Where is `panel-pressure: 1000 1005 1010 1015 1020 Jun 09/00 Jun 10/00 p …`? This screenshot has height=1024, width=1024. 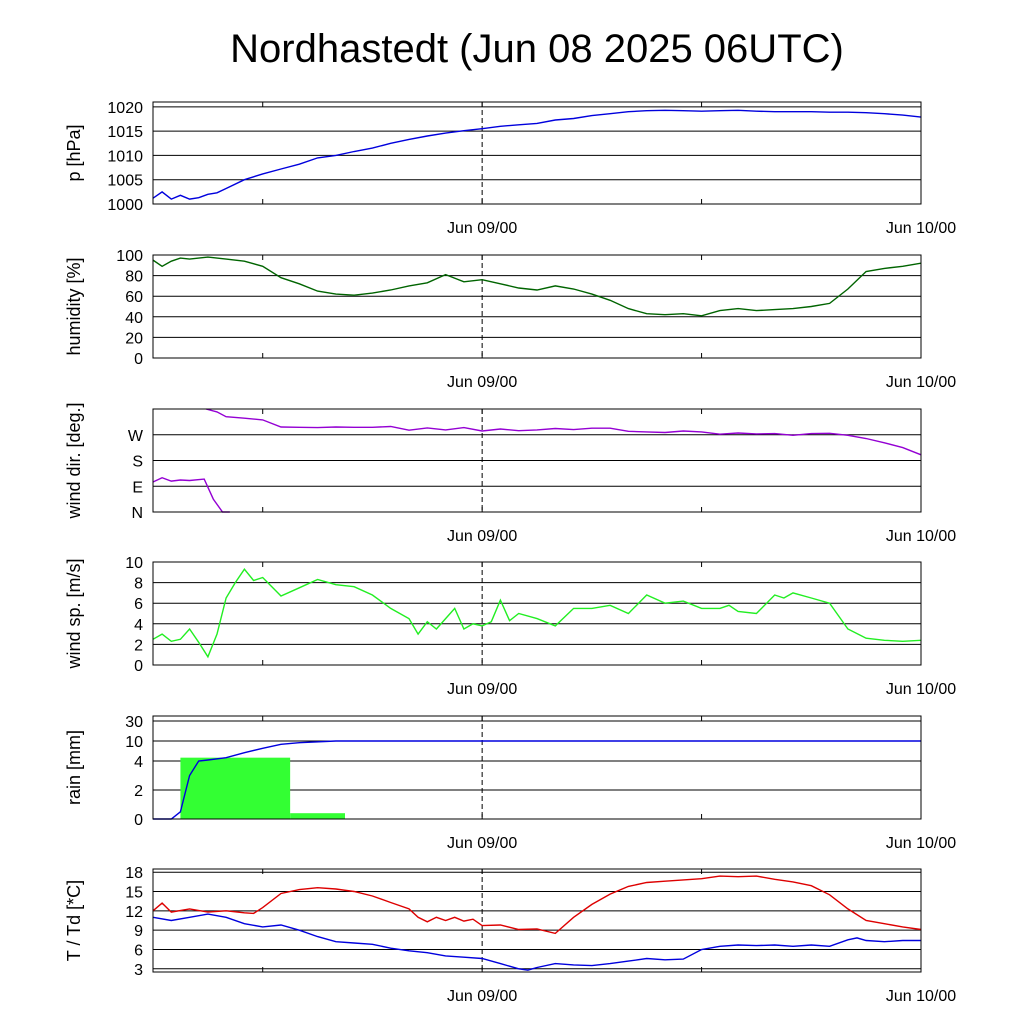
panel-pressure: 1000 1005 1010 1015 1020 Jun 09/00 Jun 10/00 p … is located at coordinates (510, 168).